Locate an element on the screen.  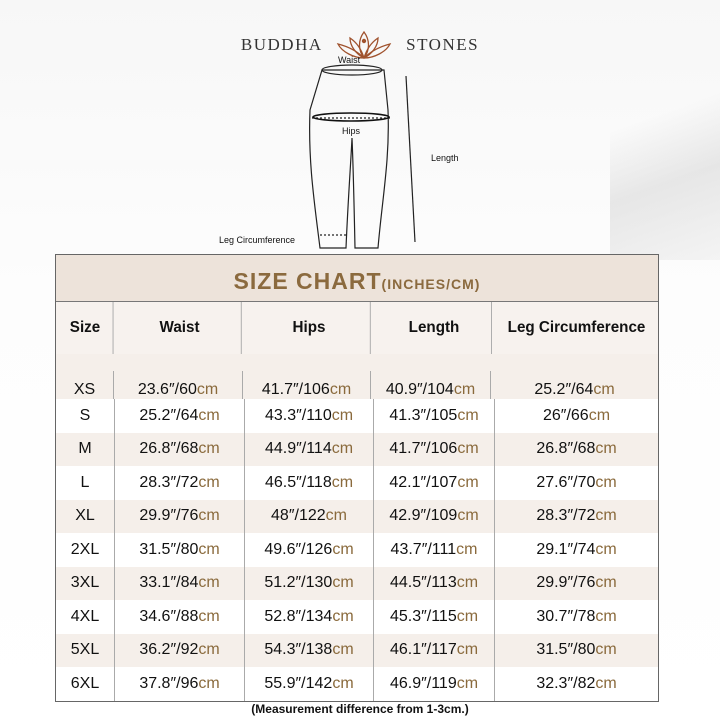
size-cell: M is located at coordinates (85, 449).